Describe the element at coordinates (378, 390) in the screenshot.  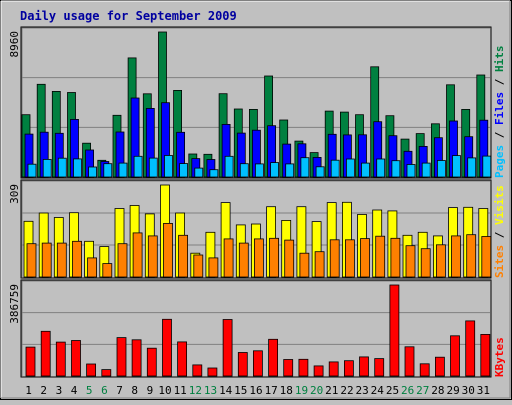
I see `x-label-day-24: 24` at that location.